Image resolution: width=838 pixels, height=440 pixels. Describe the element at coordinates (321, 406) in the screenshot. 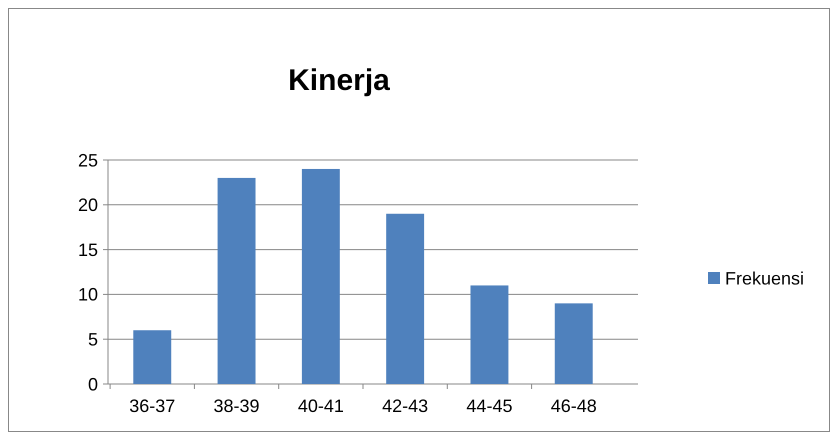

I see `x-tick-label: 40-41` at that location.